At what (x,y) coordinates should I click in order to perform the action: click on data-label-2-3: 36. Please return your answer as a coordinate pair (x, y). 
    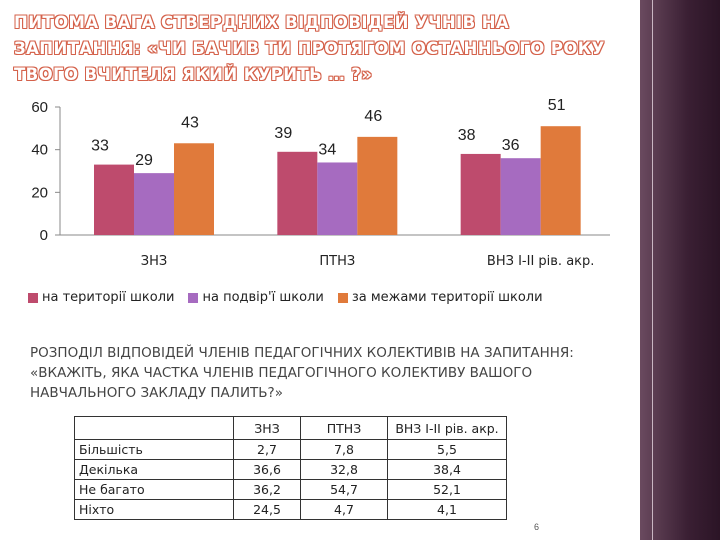
    Looking at the image, I should click on (511, 145).